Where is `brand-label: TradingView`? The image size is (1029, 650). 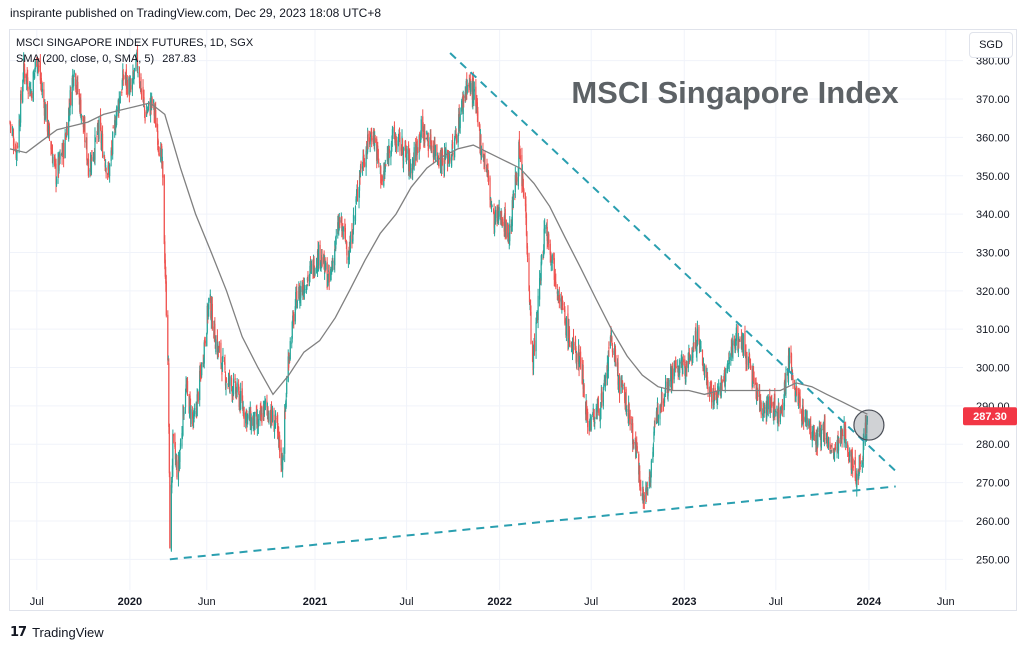
brand-label: TradingView is located at coordinates (68, 632).